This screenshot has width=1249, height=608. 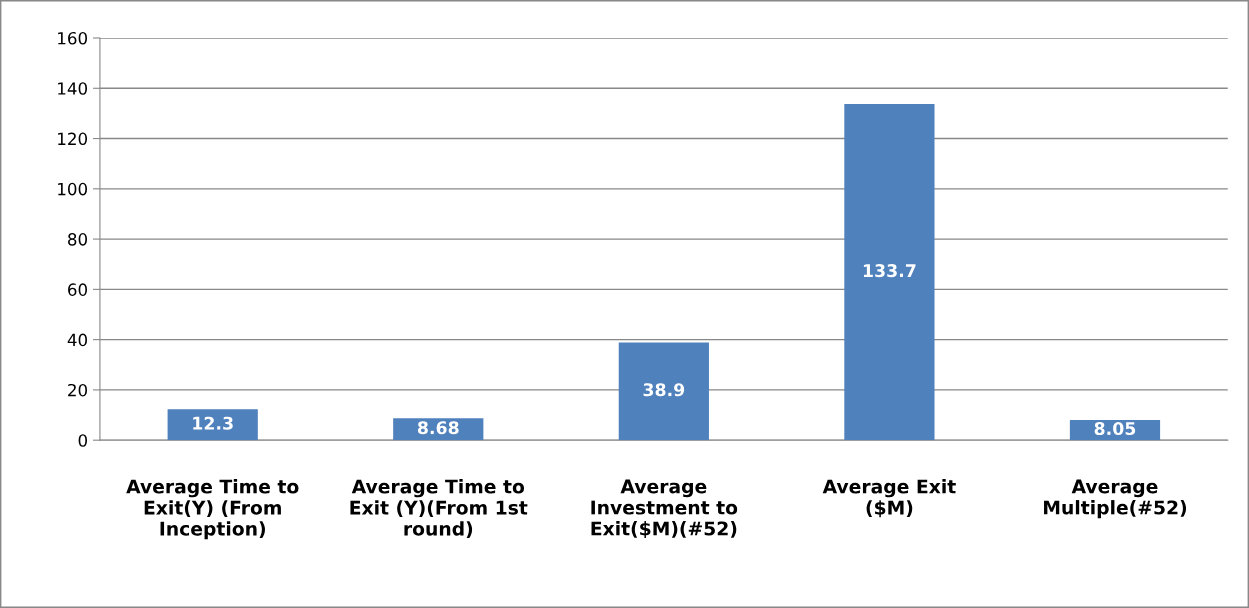 I want to click on y-tick-label: 0, so click(x=83, y=440).